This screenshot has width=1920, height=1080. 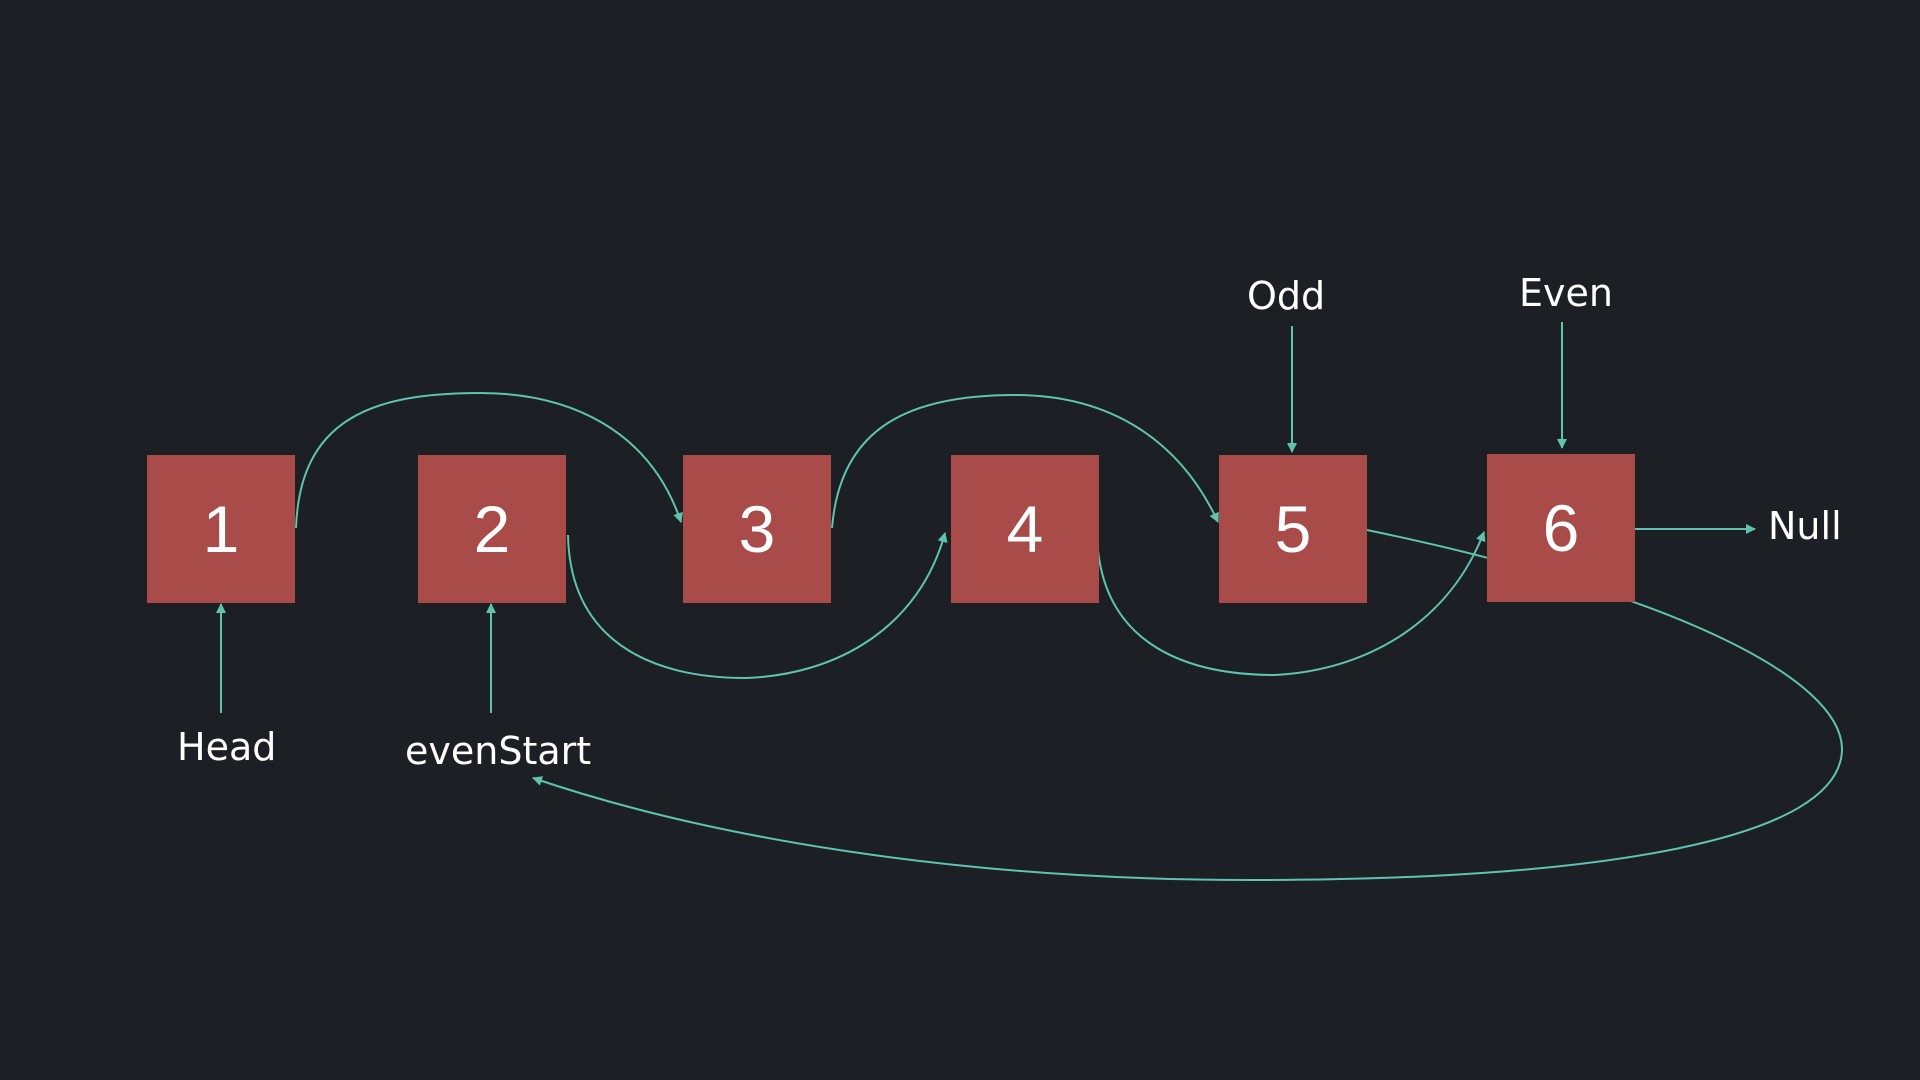 I want to click on head-label: Head, so click(x=227, y=747).